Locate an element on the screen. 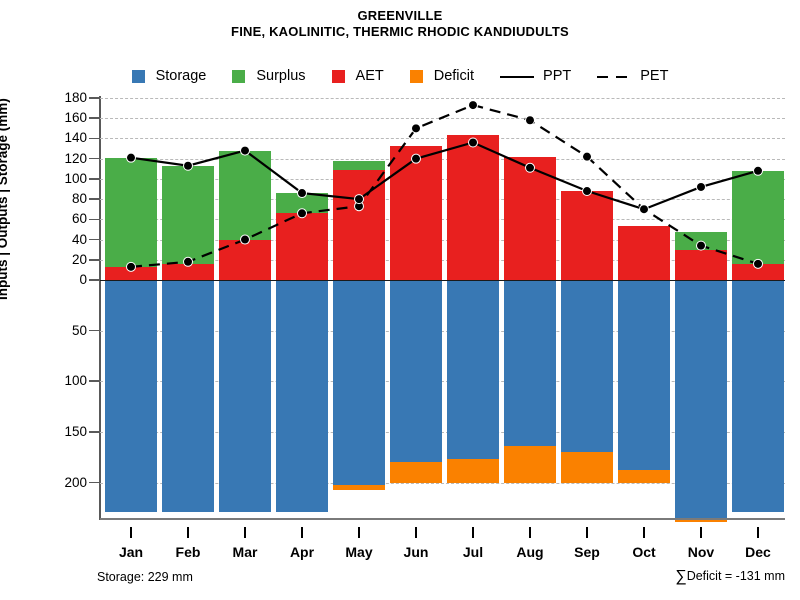  y-tick-u60 is located at coordinates (94, 219).